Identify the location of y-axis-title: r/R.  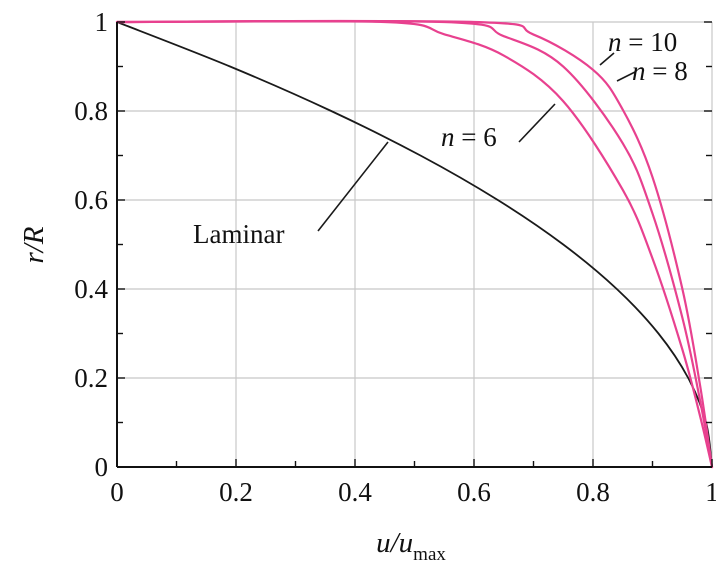
(34, 244).